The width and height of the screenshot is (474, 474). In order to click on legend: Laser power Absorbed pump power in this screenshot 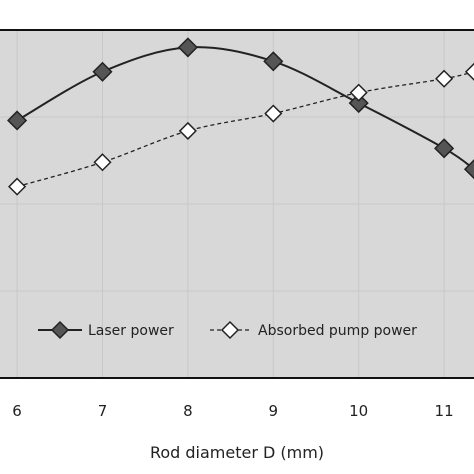, I will do `click(227, 330)`.